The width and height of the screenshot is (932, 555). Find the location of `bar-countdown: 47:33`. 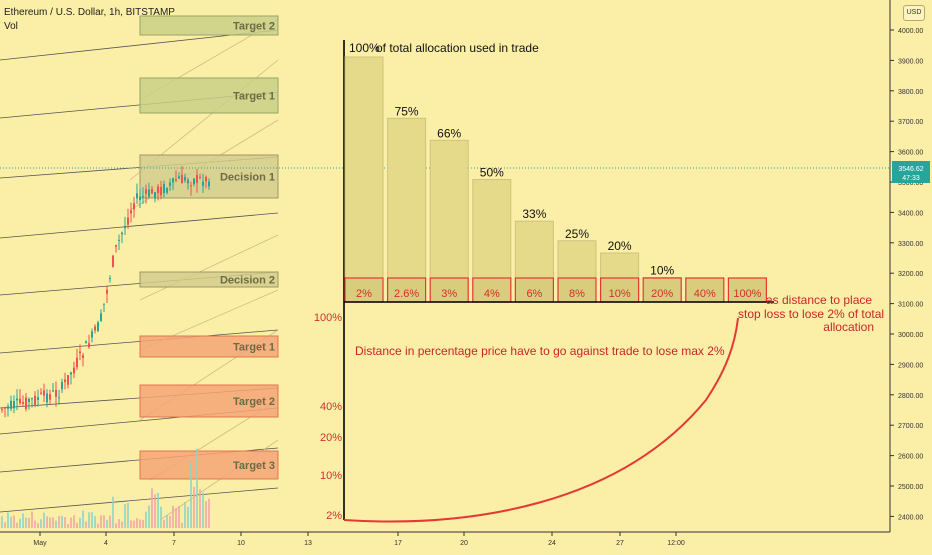

bar-countdown: 47:33 is located at coordinates (911, 178).